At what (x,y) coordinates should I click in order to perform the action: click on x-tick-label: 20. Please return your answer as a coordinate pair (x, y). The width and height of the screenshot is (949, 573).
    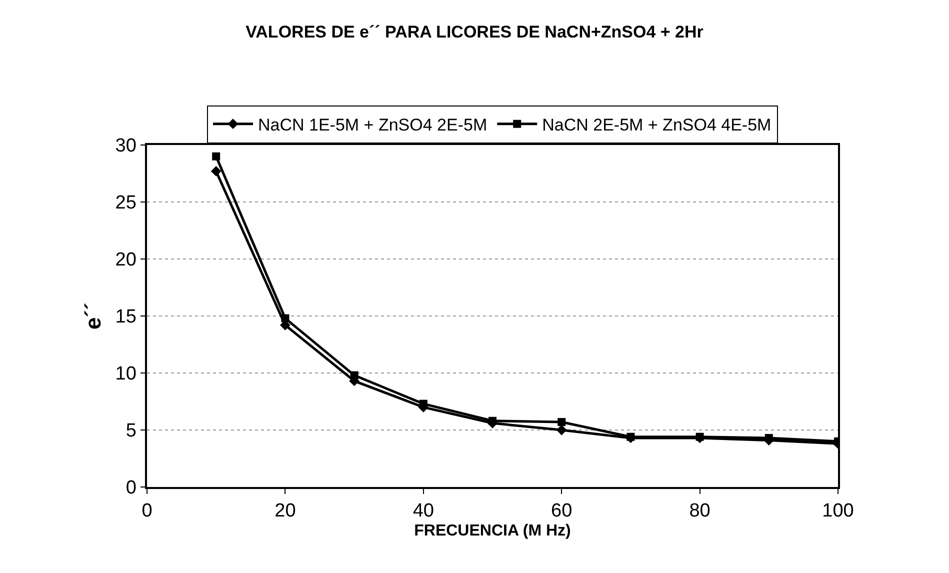
    Looking at the image, I should click on (285, 511).